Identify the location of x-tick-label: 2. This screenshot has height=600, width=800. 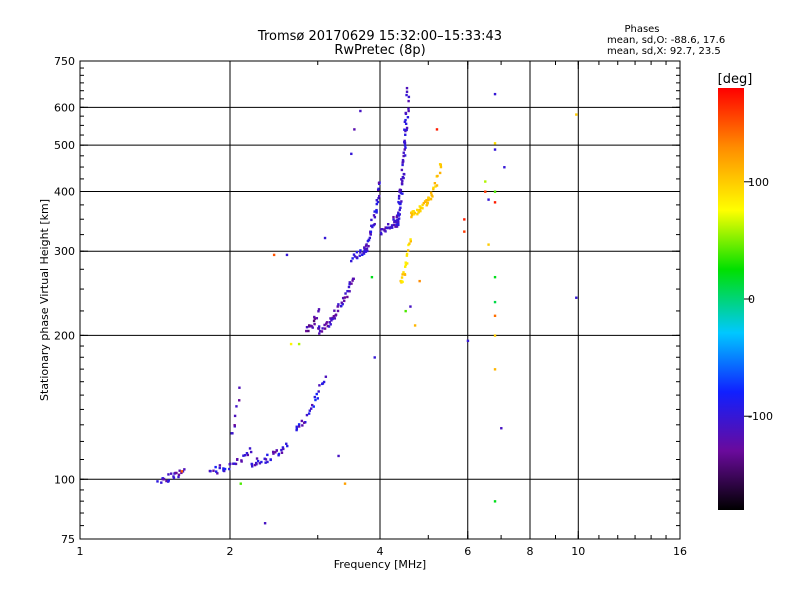
(230, 551).